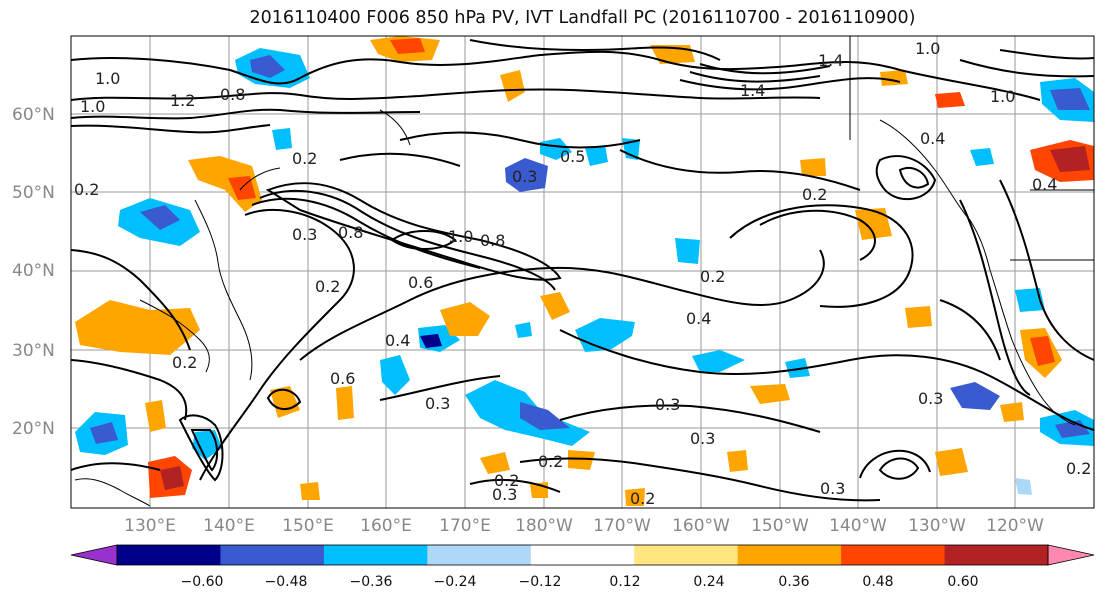 Image resolution: width=1105 pixels, height=601 pixels. I want to click on lon-label: 150°W, so click(780, 526).